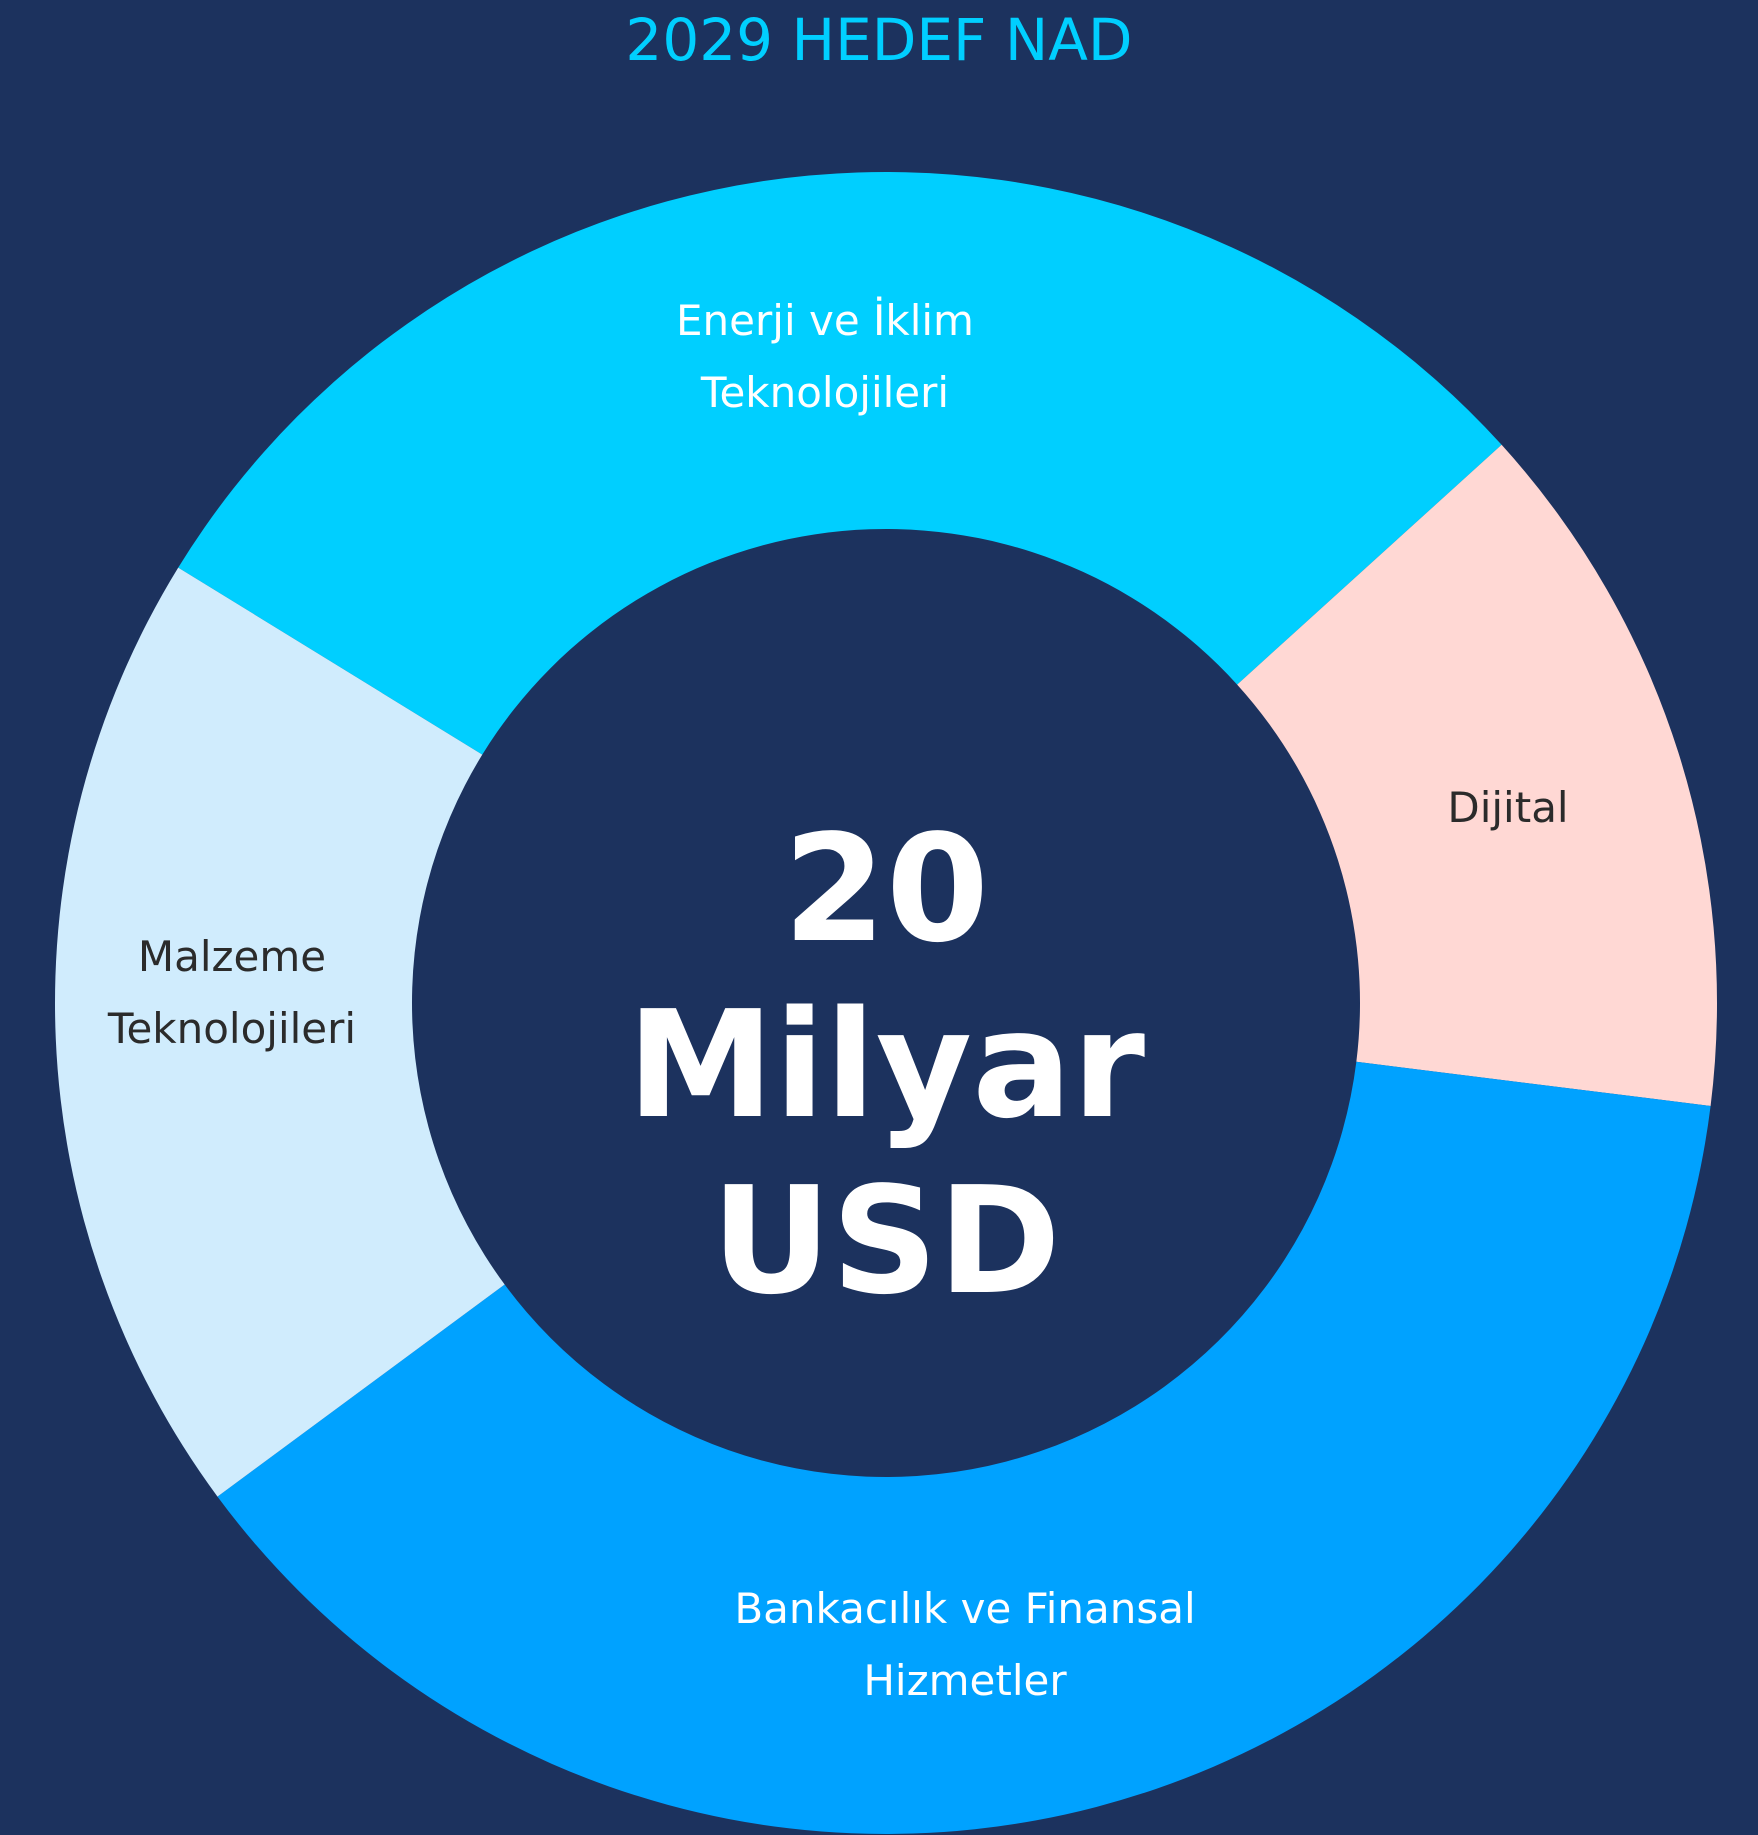 The height and width of the screenshot is (1835, 1758). What do you see at coordinates (232, 992) in the screenshot?
I see `segment-label: Malzeme Teknolojileri` at bounding box center [232, 992].